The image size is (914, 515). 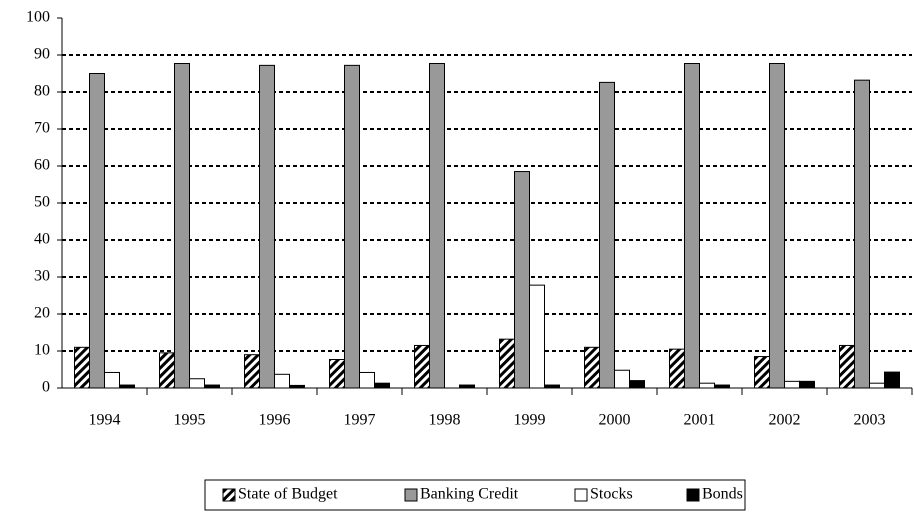 What do you see at coordinates (38, 17) in the screenshot?
I see `y-tick-label: 100` at bounding box center [38, 17].